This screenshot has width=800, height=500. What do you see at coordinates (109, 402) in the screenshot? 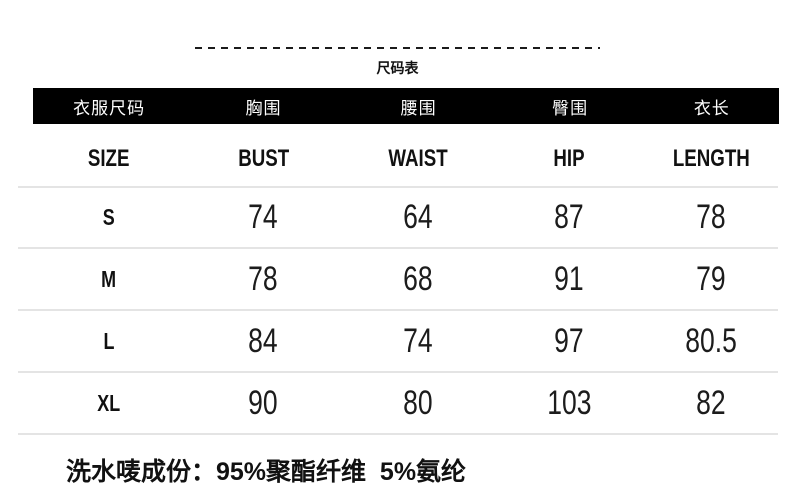
I see `size-label: XL` at bounding box center [109, 402].